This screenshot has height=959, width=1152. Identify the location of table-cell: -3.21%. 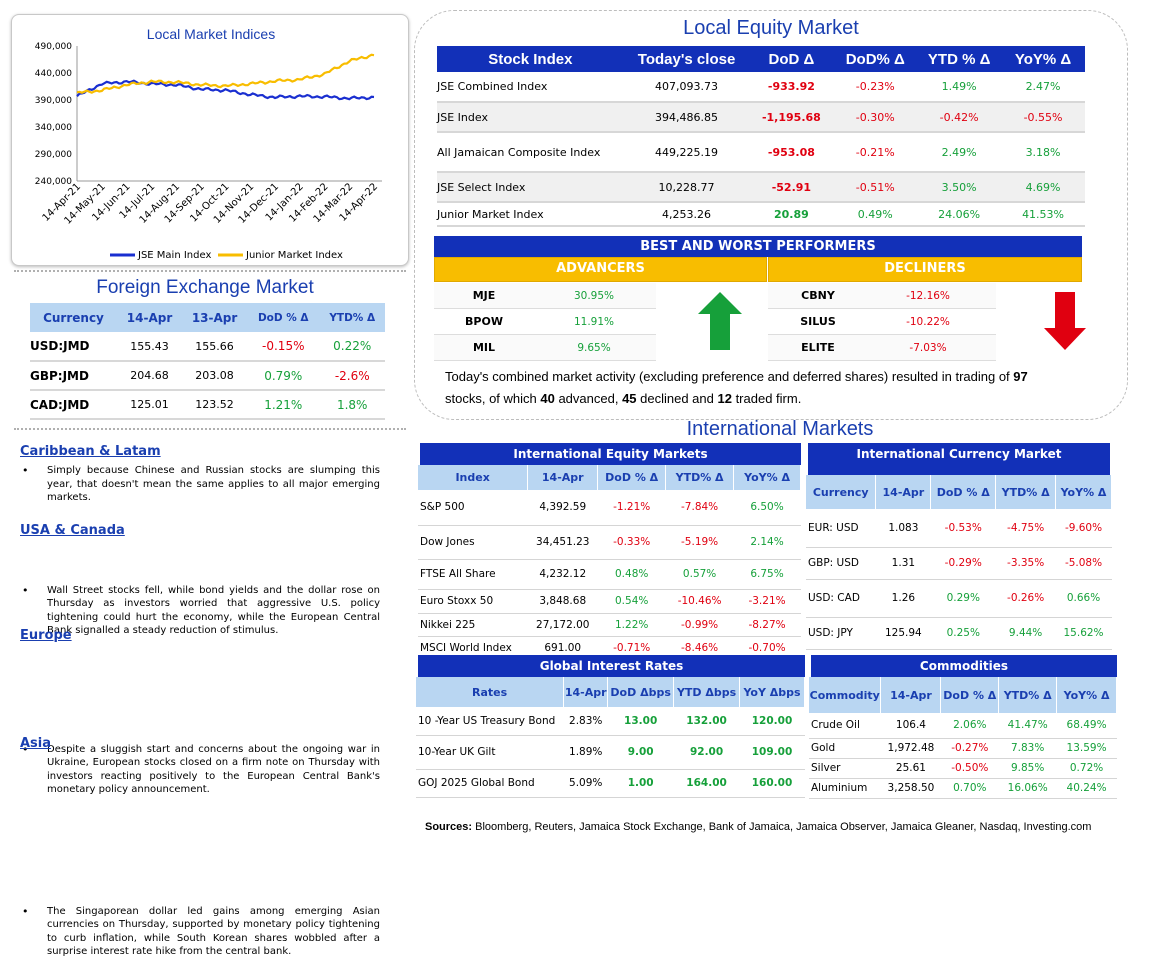
(767, 601).